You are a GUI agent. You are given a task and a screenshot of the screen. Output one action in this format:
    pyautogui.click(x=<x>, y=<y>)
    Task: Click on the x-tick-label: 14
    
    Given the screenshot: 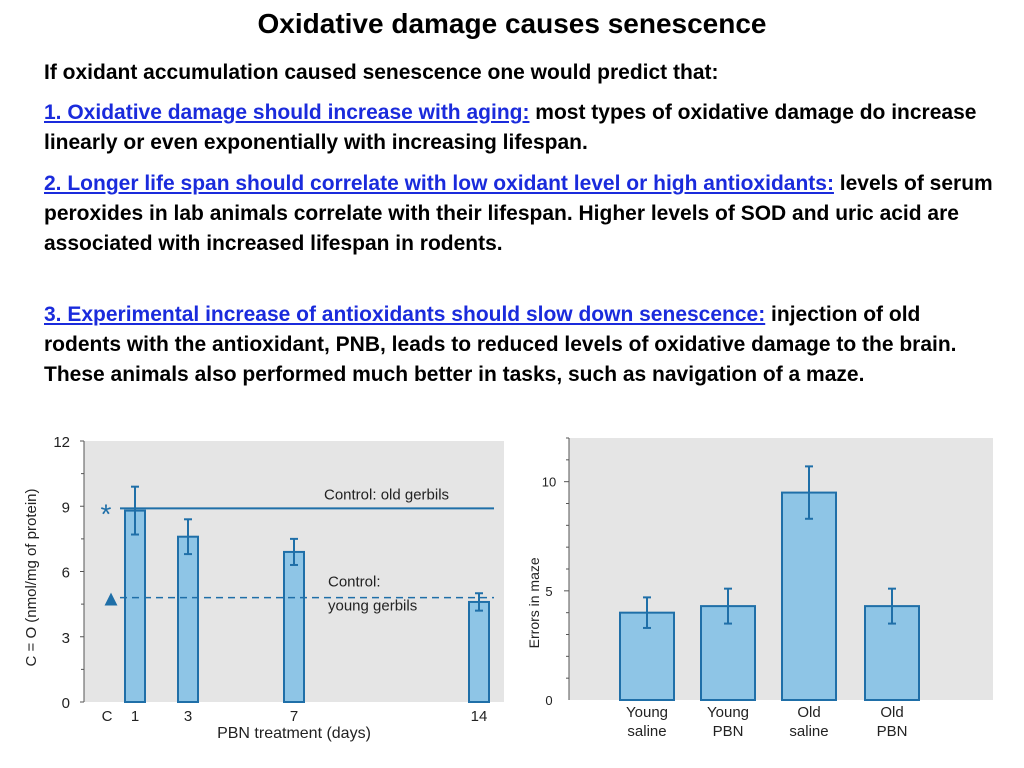 What is the action you would take?
    pyautogui.click(x=479, y=716)
    